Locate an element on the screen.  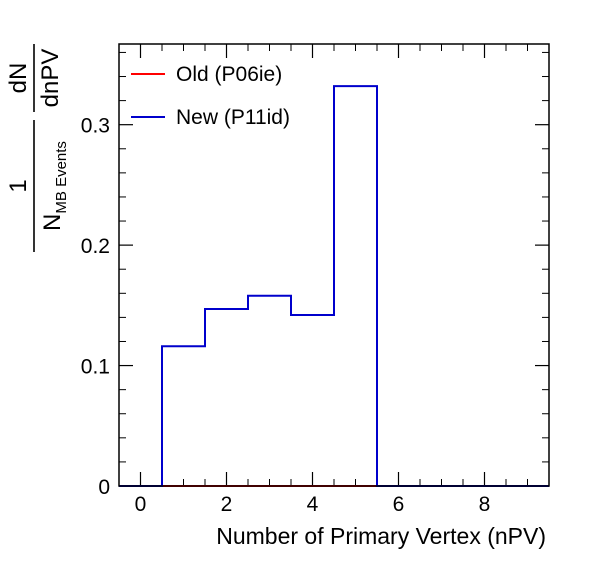
x-axis-title: Number of Primary Vertex (nPV) is located at coordinates (381, 536).